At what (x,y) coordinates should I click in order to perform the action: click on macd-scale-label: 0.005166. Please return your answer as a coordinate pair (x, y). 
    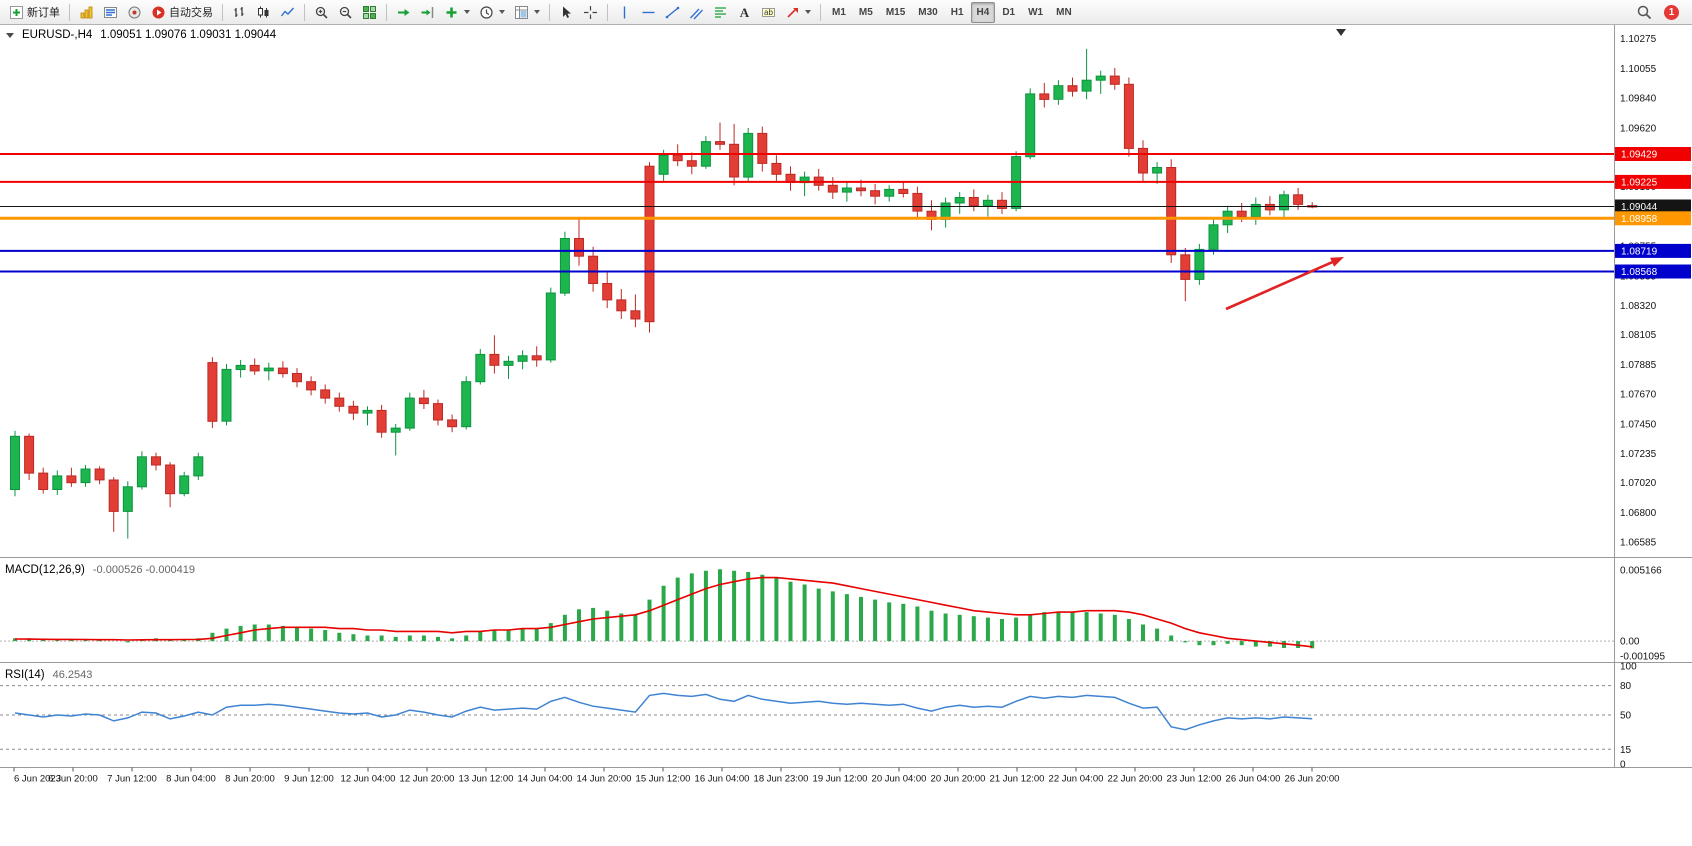
    Looking at the image, I should click on (1641, 570).